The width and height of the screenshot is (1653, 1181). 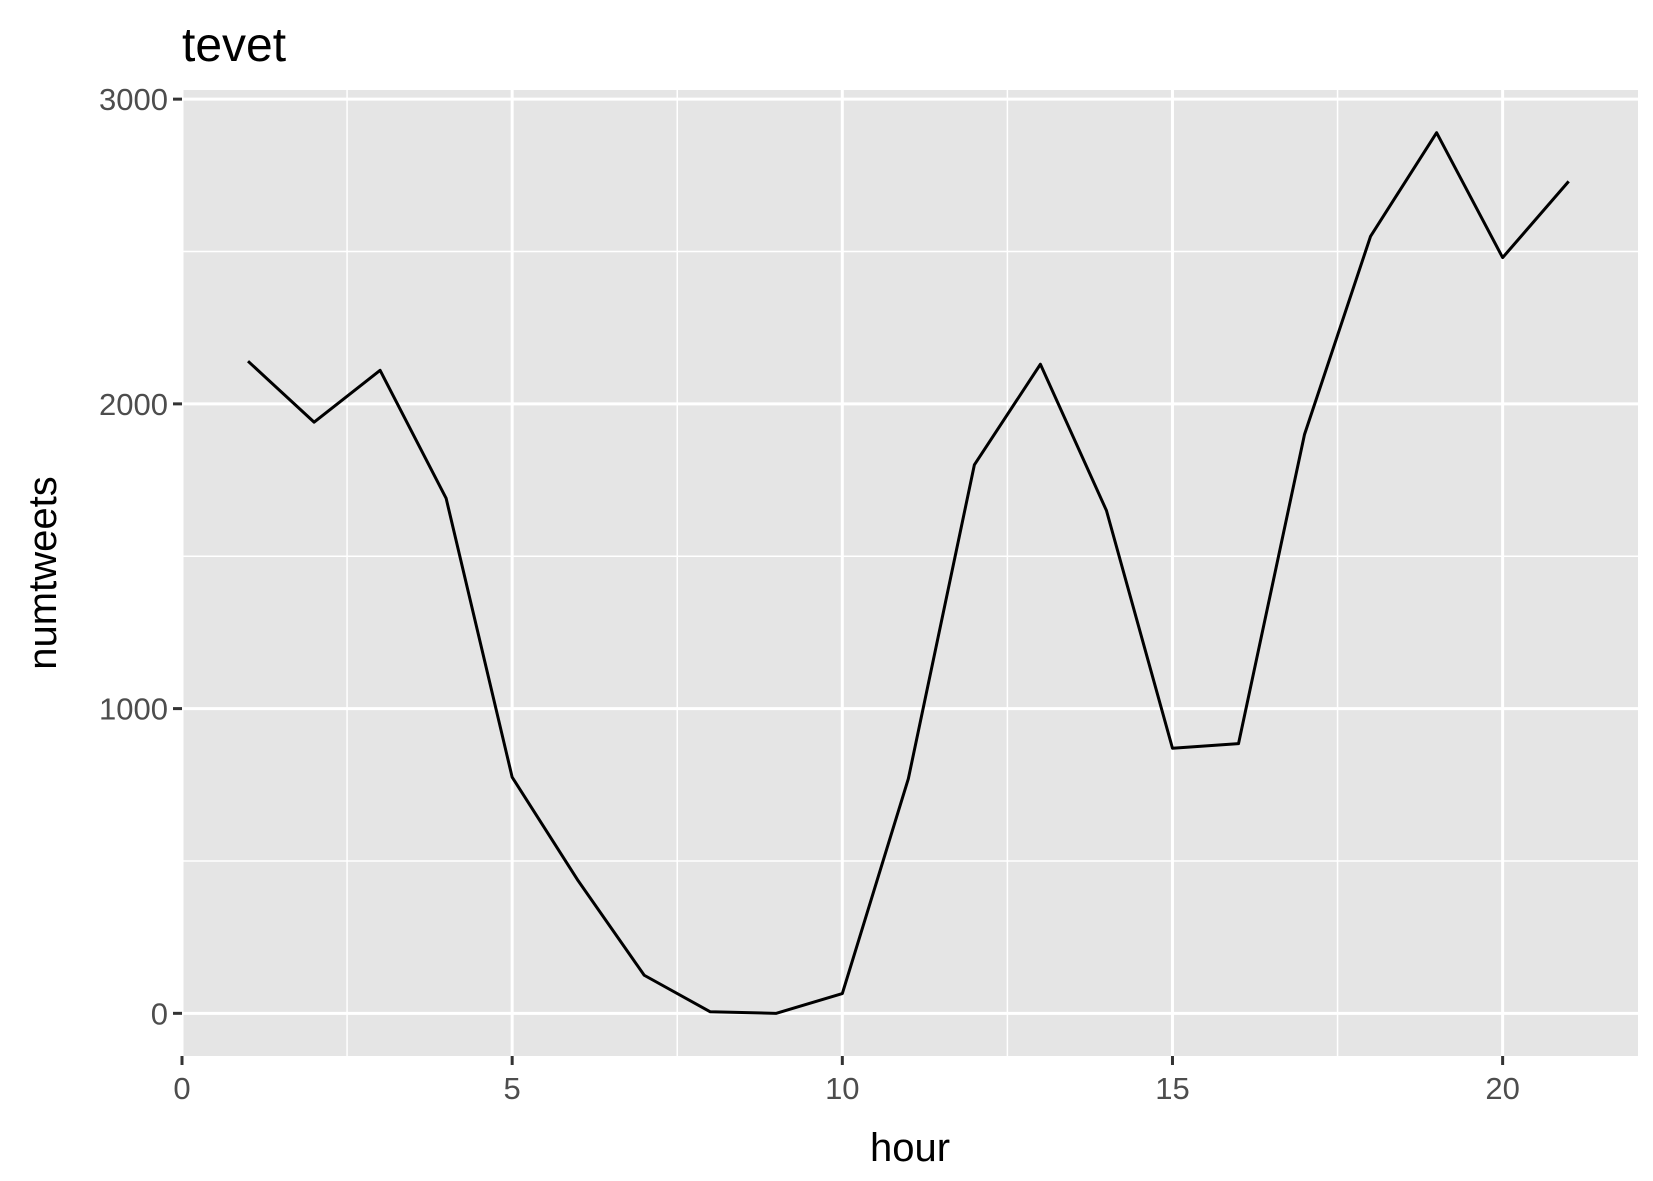 What do you see at coordinates (133, 709) in the screenshot?
I see `y-tick-label: 1000` at bounding box center [133, 709].